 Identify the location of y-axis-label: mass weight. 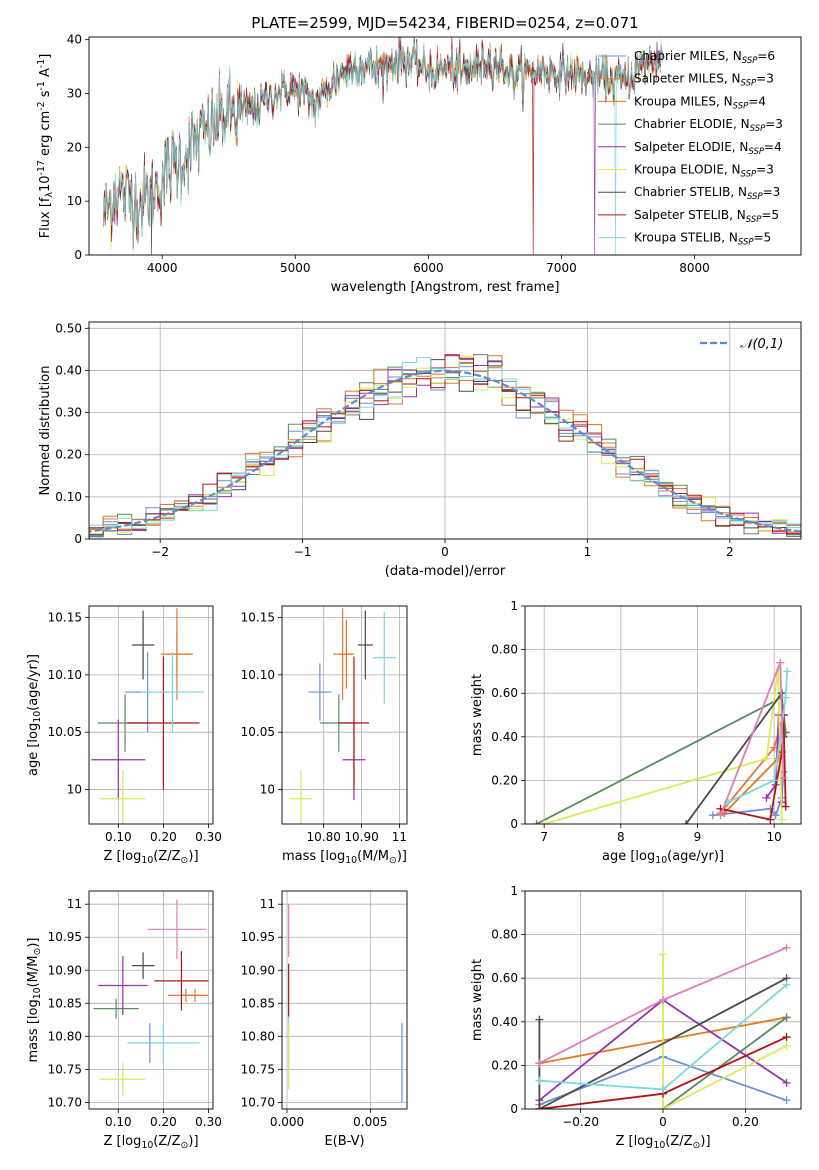
(477, 1000).